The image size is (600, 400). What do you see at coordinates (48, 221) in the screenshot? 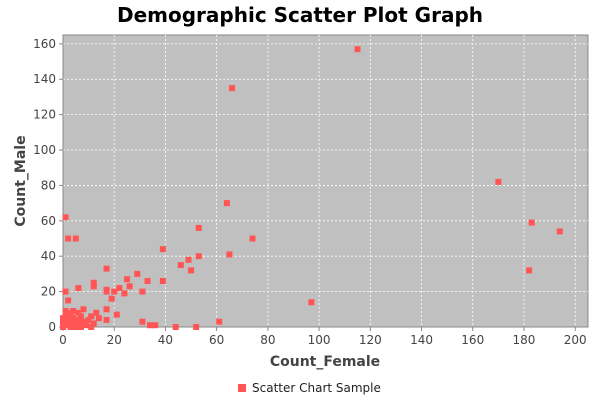
I see `y-tick-label: 60` at bounding box center [48, 221].